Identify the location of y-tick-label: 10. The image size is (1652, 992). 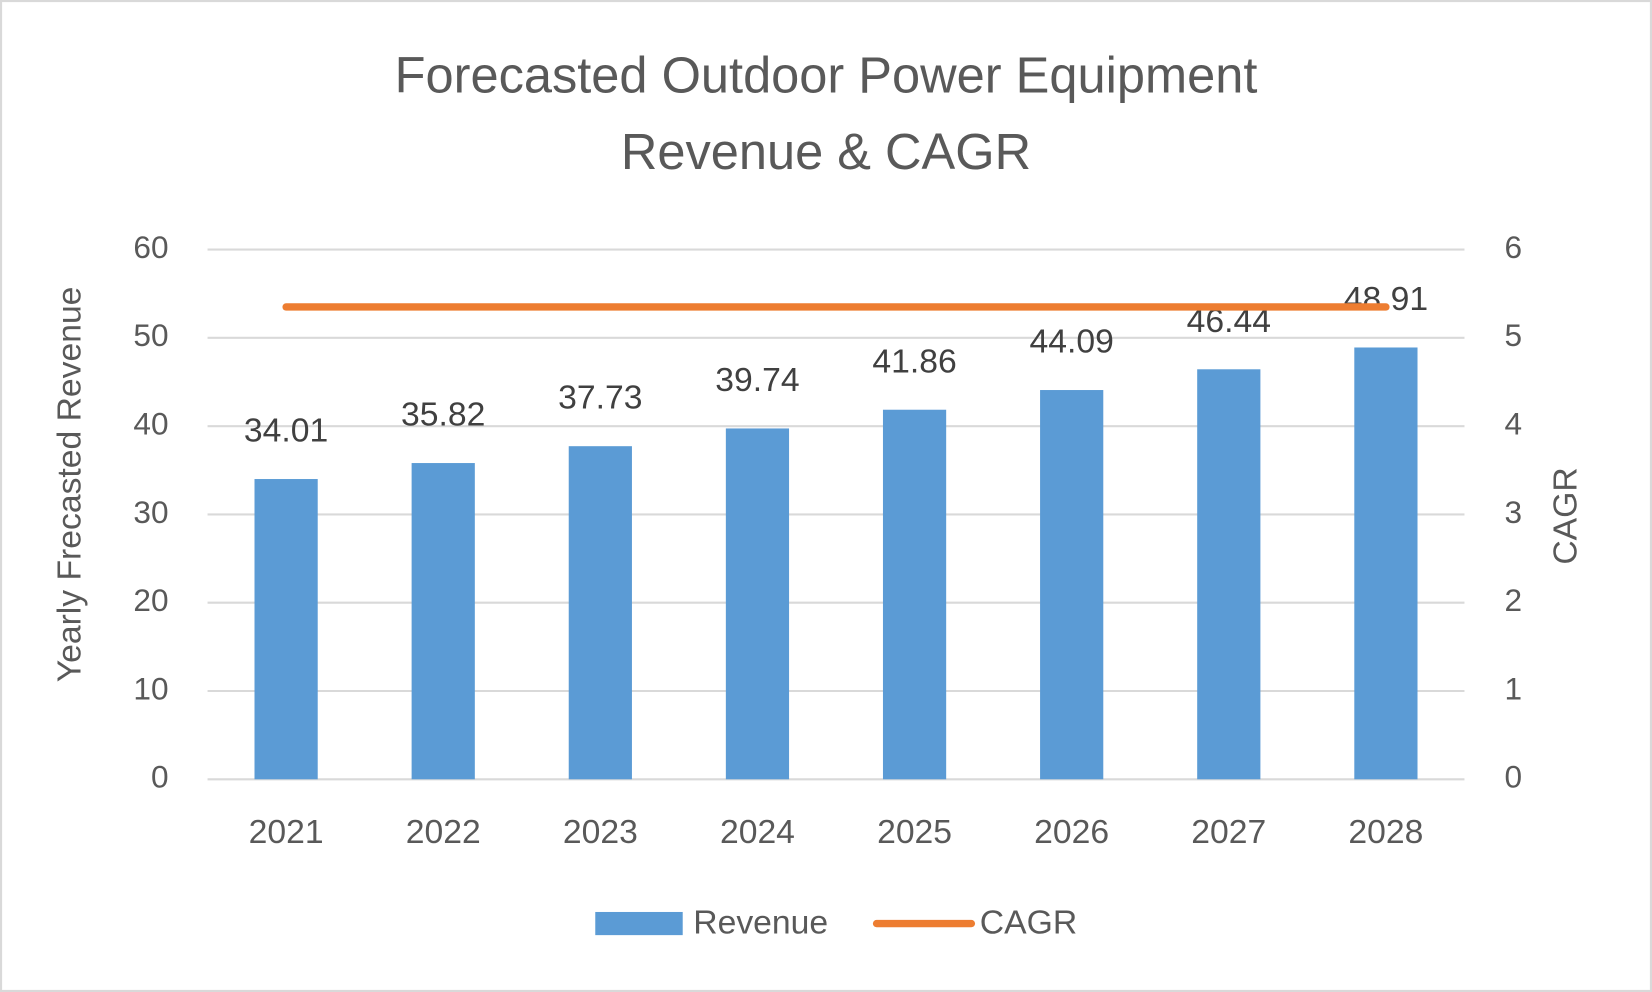
(150, 688).